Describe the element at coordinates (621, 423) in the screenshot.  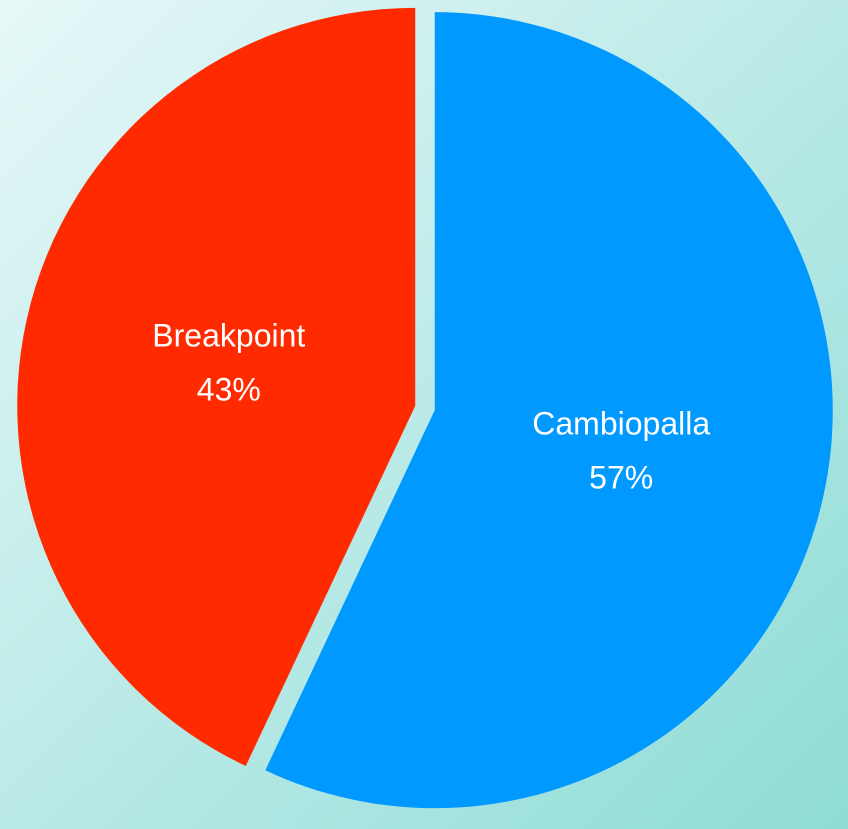
I see `slice-label: Cambiopalla` at that location.